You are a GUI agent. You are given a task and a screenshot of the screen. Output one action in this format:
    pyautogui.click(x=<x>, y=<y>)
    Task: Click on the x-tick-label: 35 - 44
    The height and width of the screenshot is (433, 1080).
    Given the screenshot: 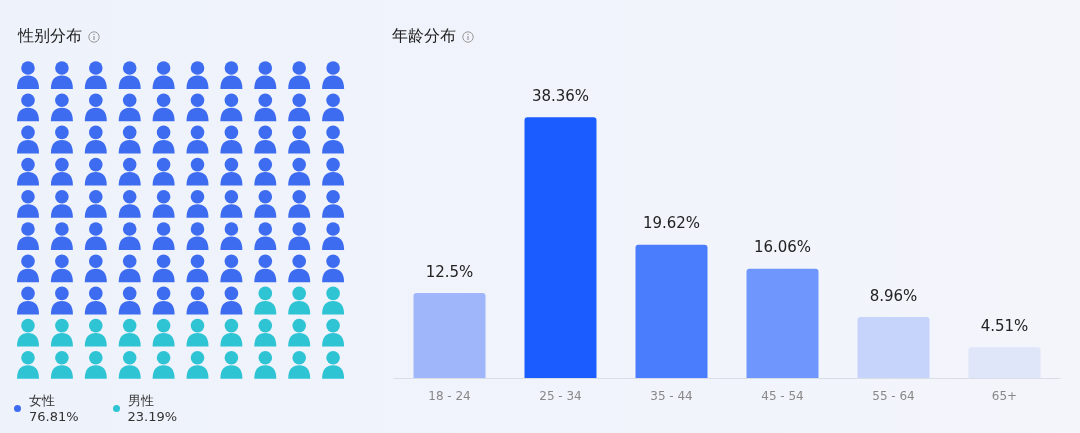 What is the action you would take?
    pyautogui.click(x=671, y=396)
    